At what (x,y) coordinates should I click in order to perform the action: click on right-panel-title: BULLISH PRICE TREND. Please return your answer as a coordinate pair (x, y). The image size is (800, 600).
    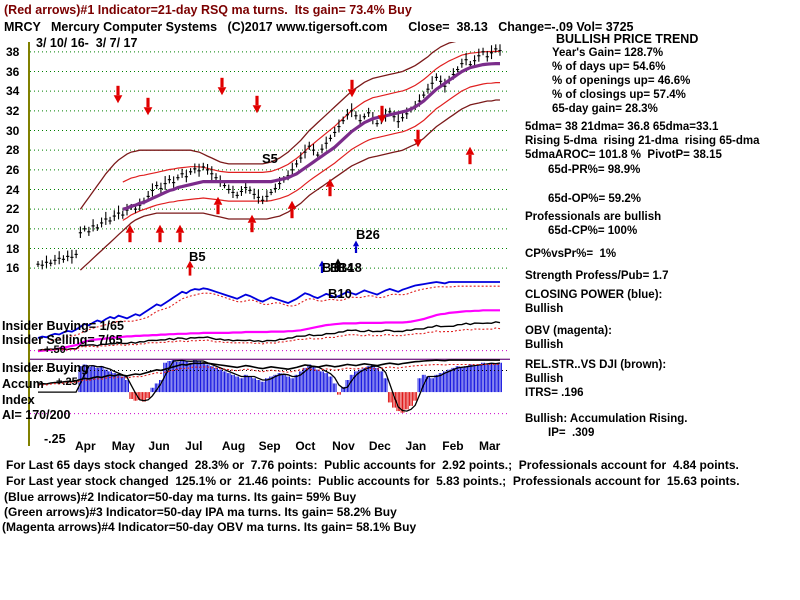
    Looking at the image, I should click on (627, 39).